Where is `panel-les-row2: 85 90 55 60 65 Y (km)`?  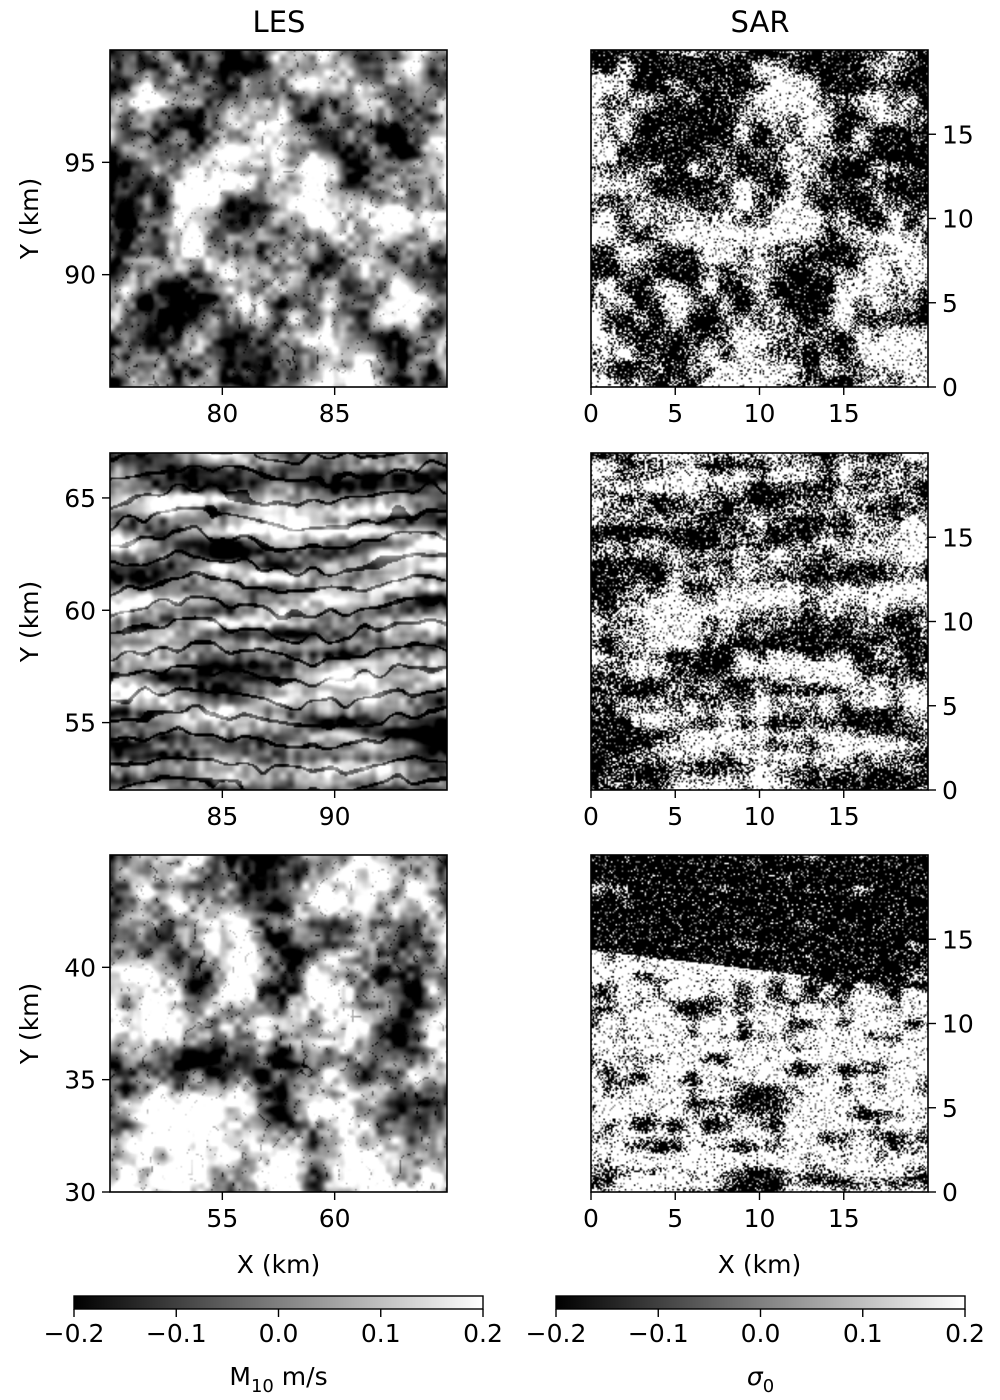
panel-les-row2: 85 90 55 60 65 Y (km) is located at coordinates (231, 641).